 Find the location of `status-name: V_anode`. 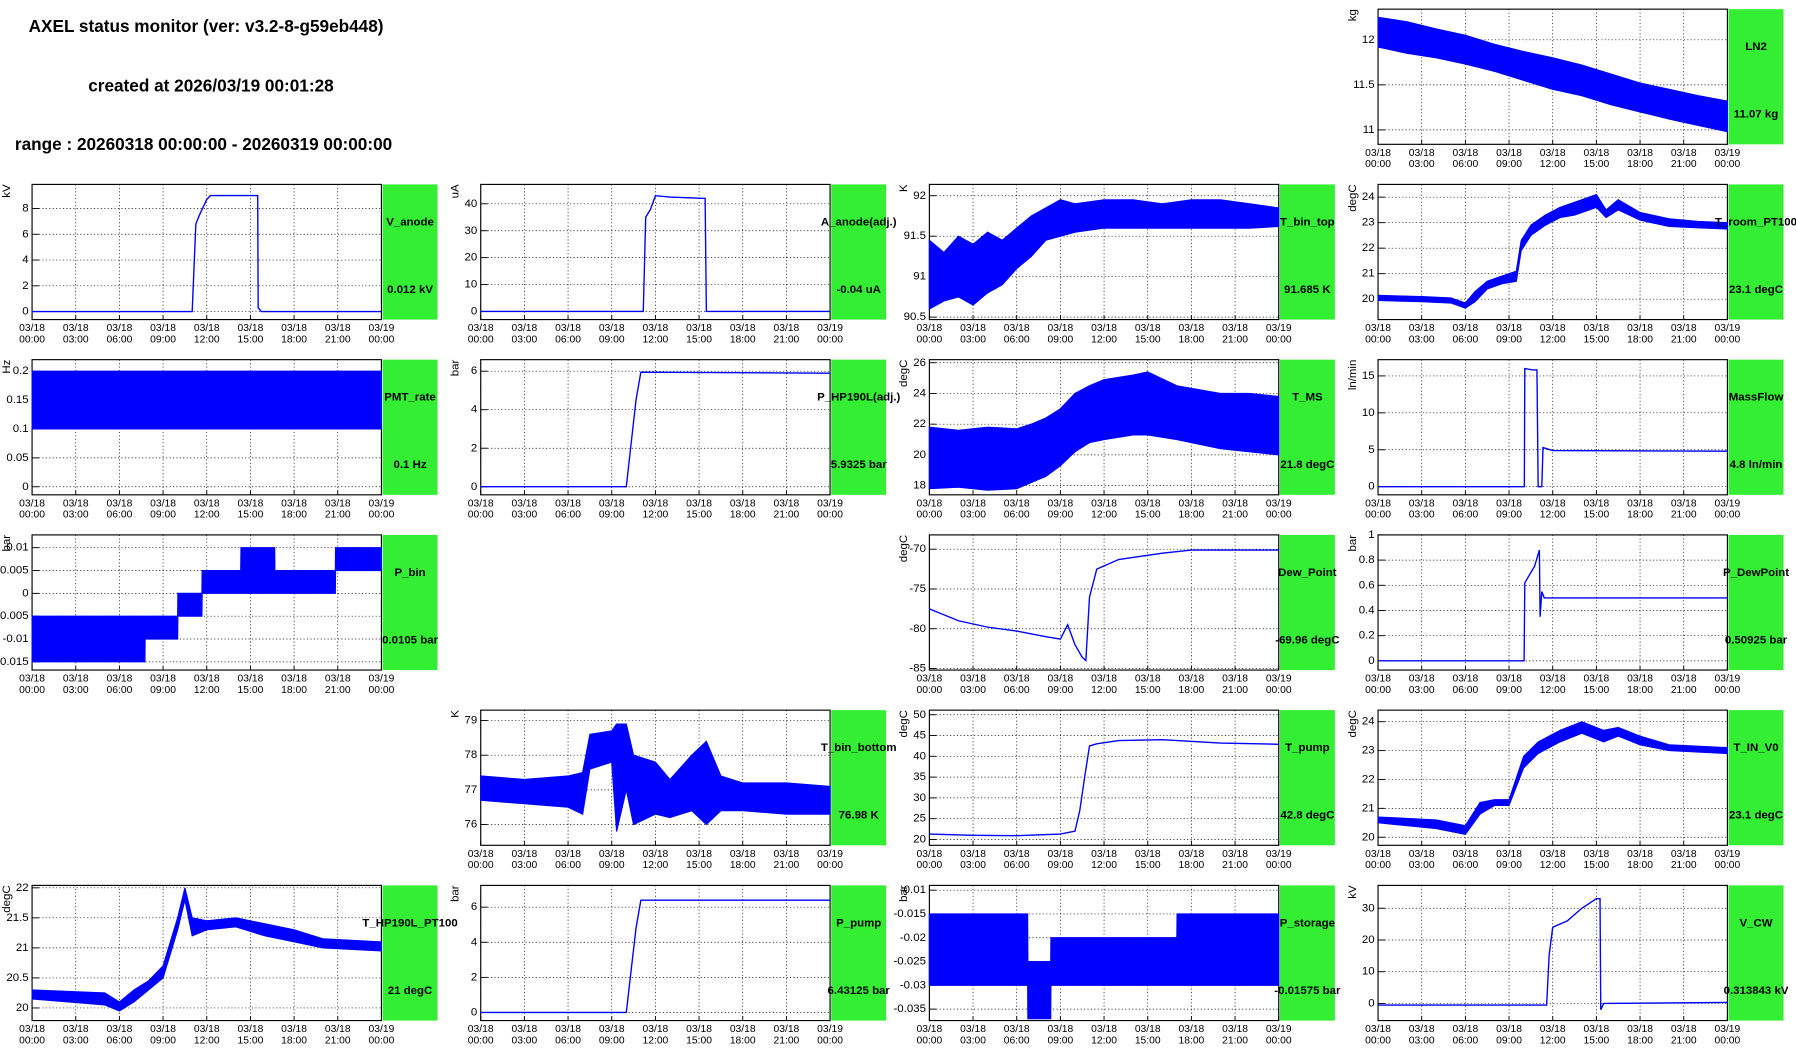

status-name: V_anode is located at coordinates (410, 222).